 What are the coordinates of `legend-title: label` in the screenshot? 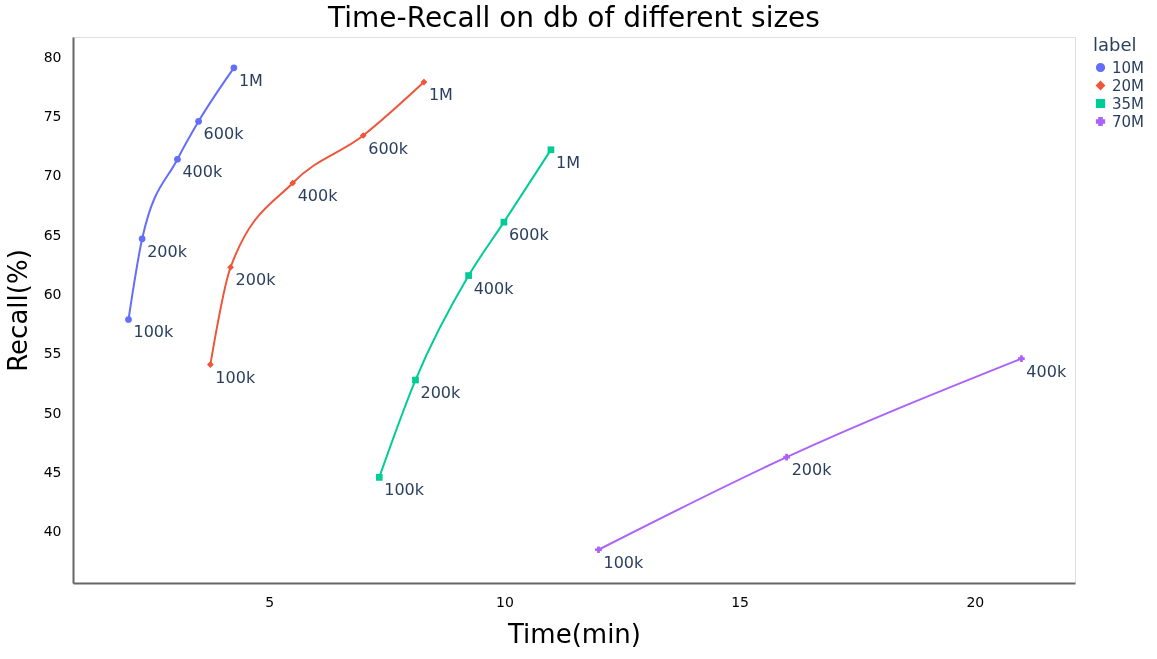 It's located at (1115, 44).